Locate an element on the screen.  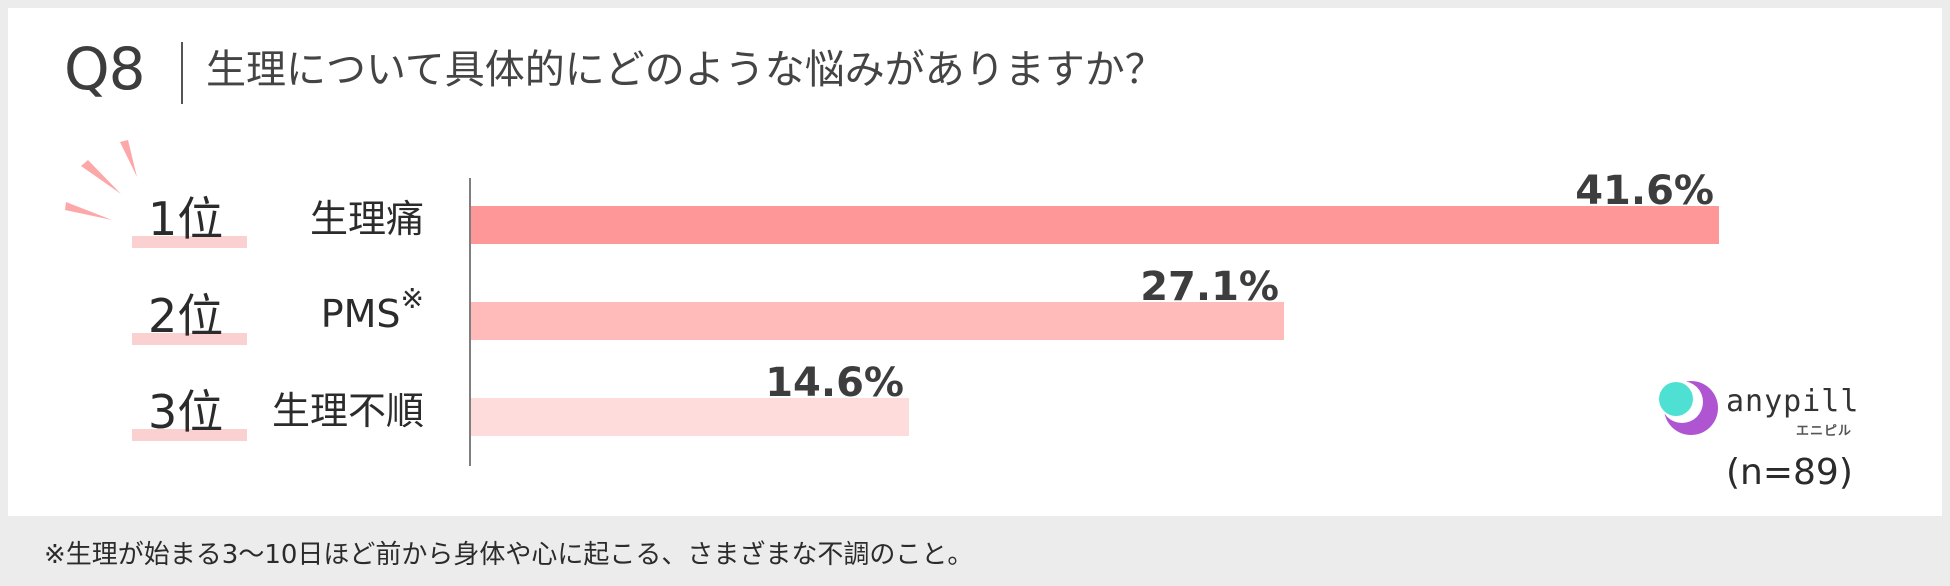
rank-badge-2: 2位 is located at coordinates (189, 310).